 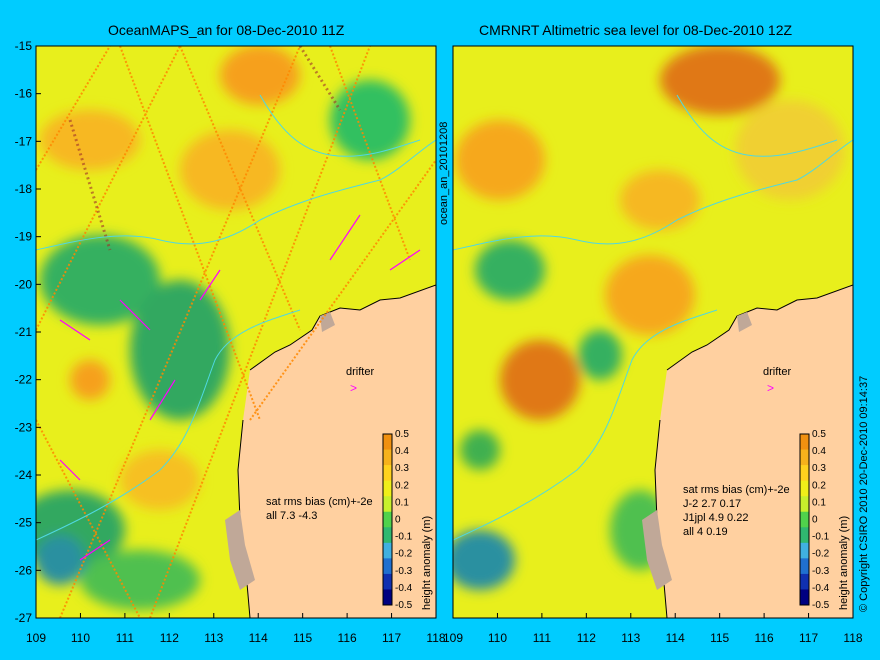 I want to click on left-colorbar-tick: -0.3, so click(x=404, y=571).